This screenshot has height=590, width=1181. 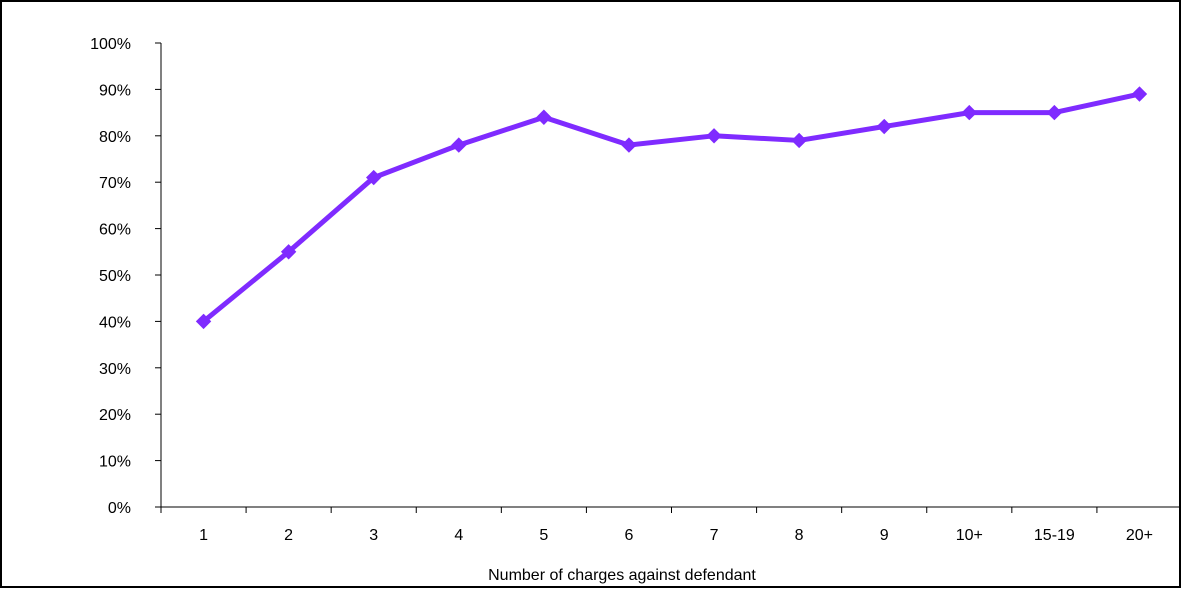 I want to click on y-tick-label: 80%, so click(x=115, y=137).